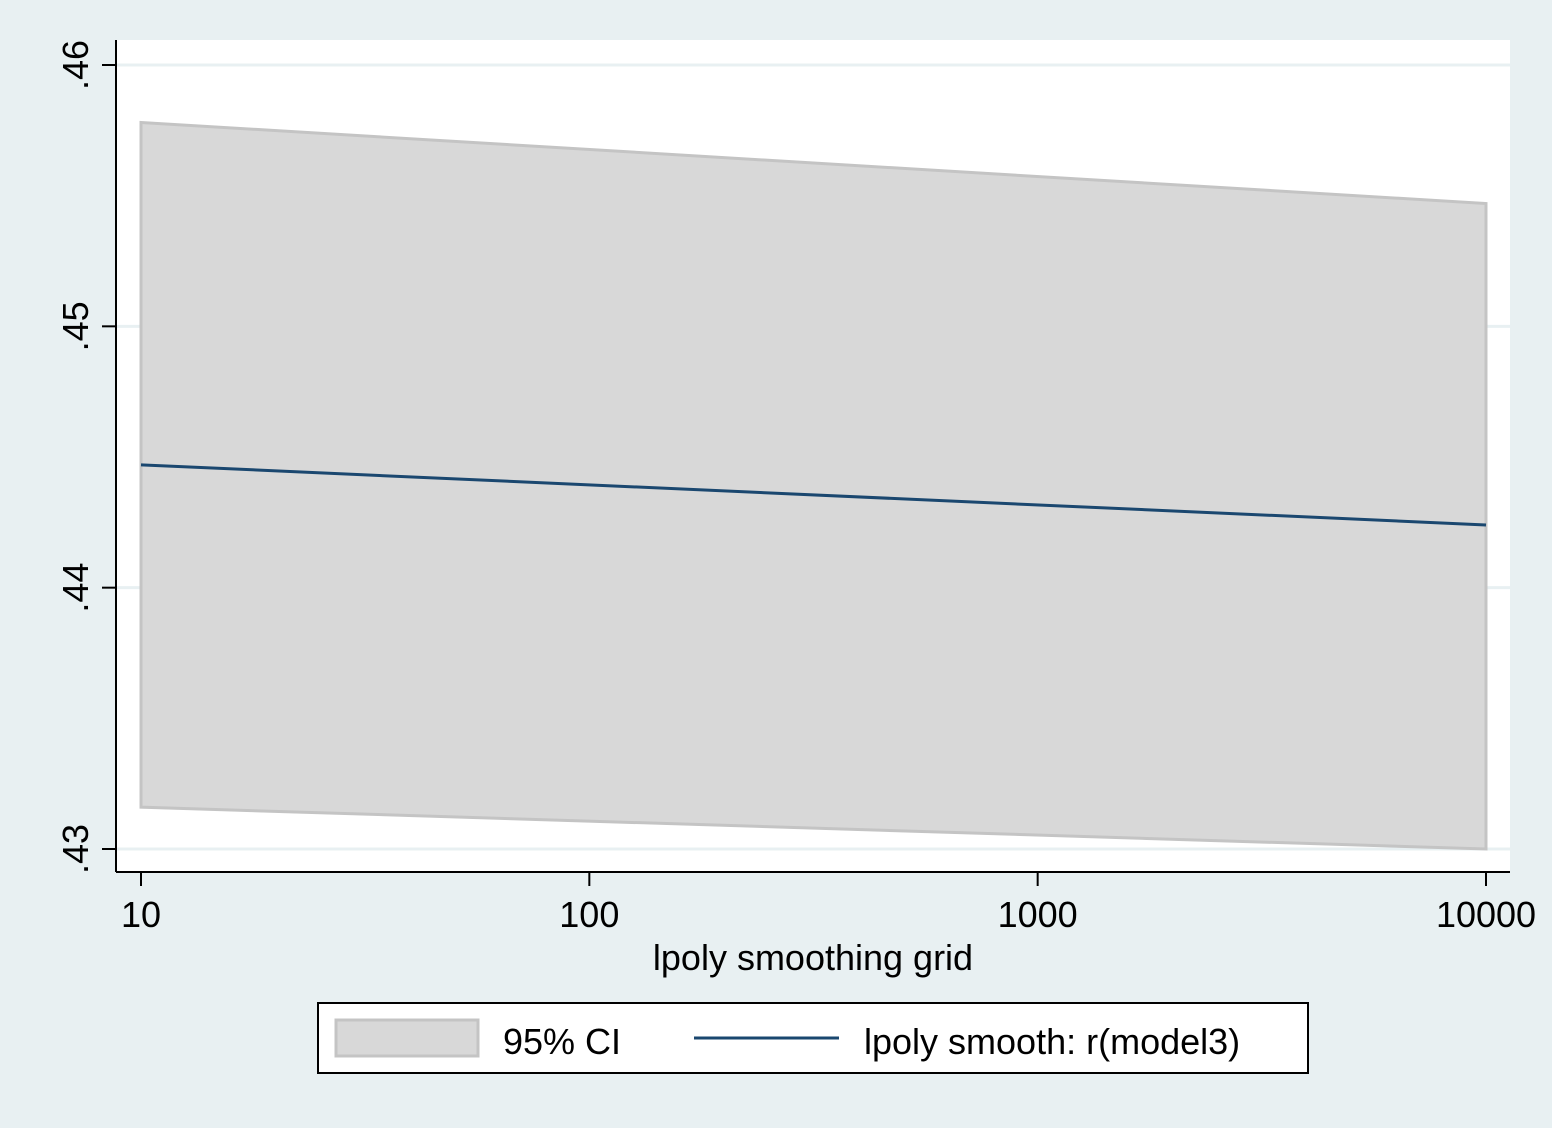 The width and height of the screenshot is (1552, 1128). What do you see at coordinates (75, 65) in the screenshot?
I see `y-tick-label-3: .46` at bounding box center [75, 65].